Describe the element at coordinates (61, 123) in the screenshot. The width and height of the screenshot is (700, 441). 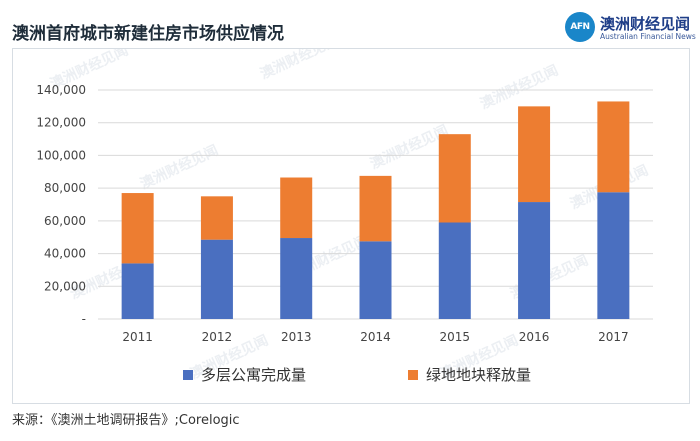
I see `y-tick-label: 120,000` at that location.